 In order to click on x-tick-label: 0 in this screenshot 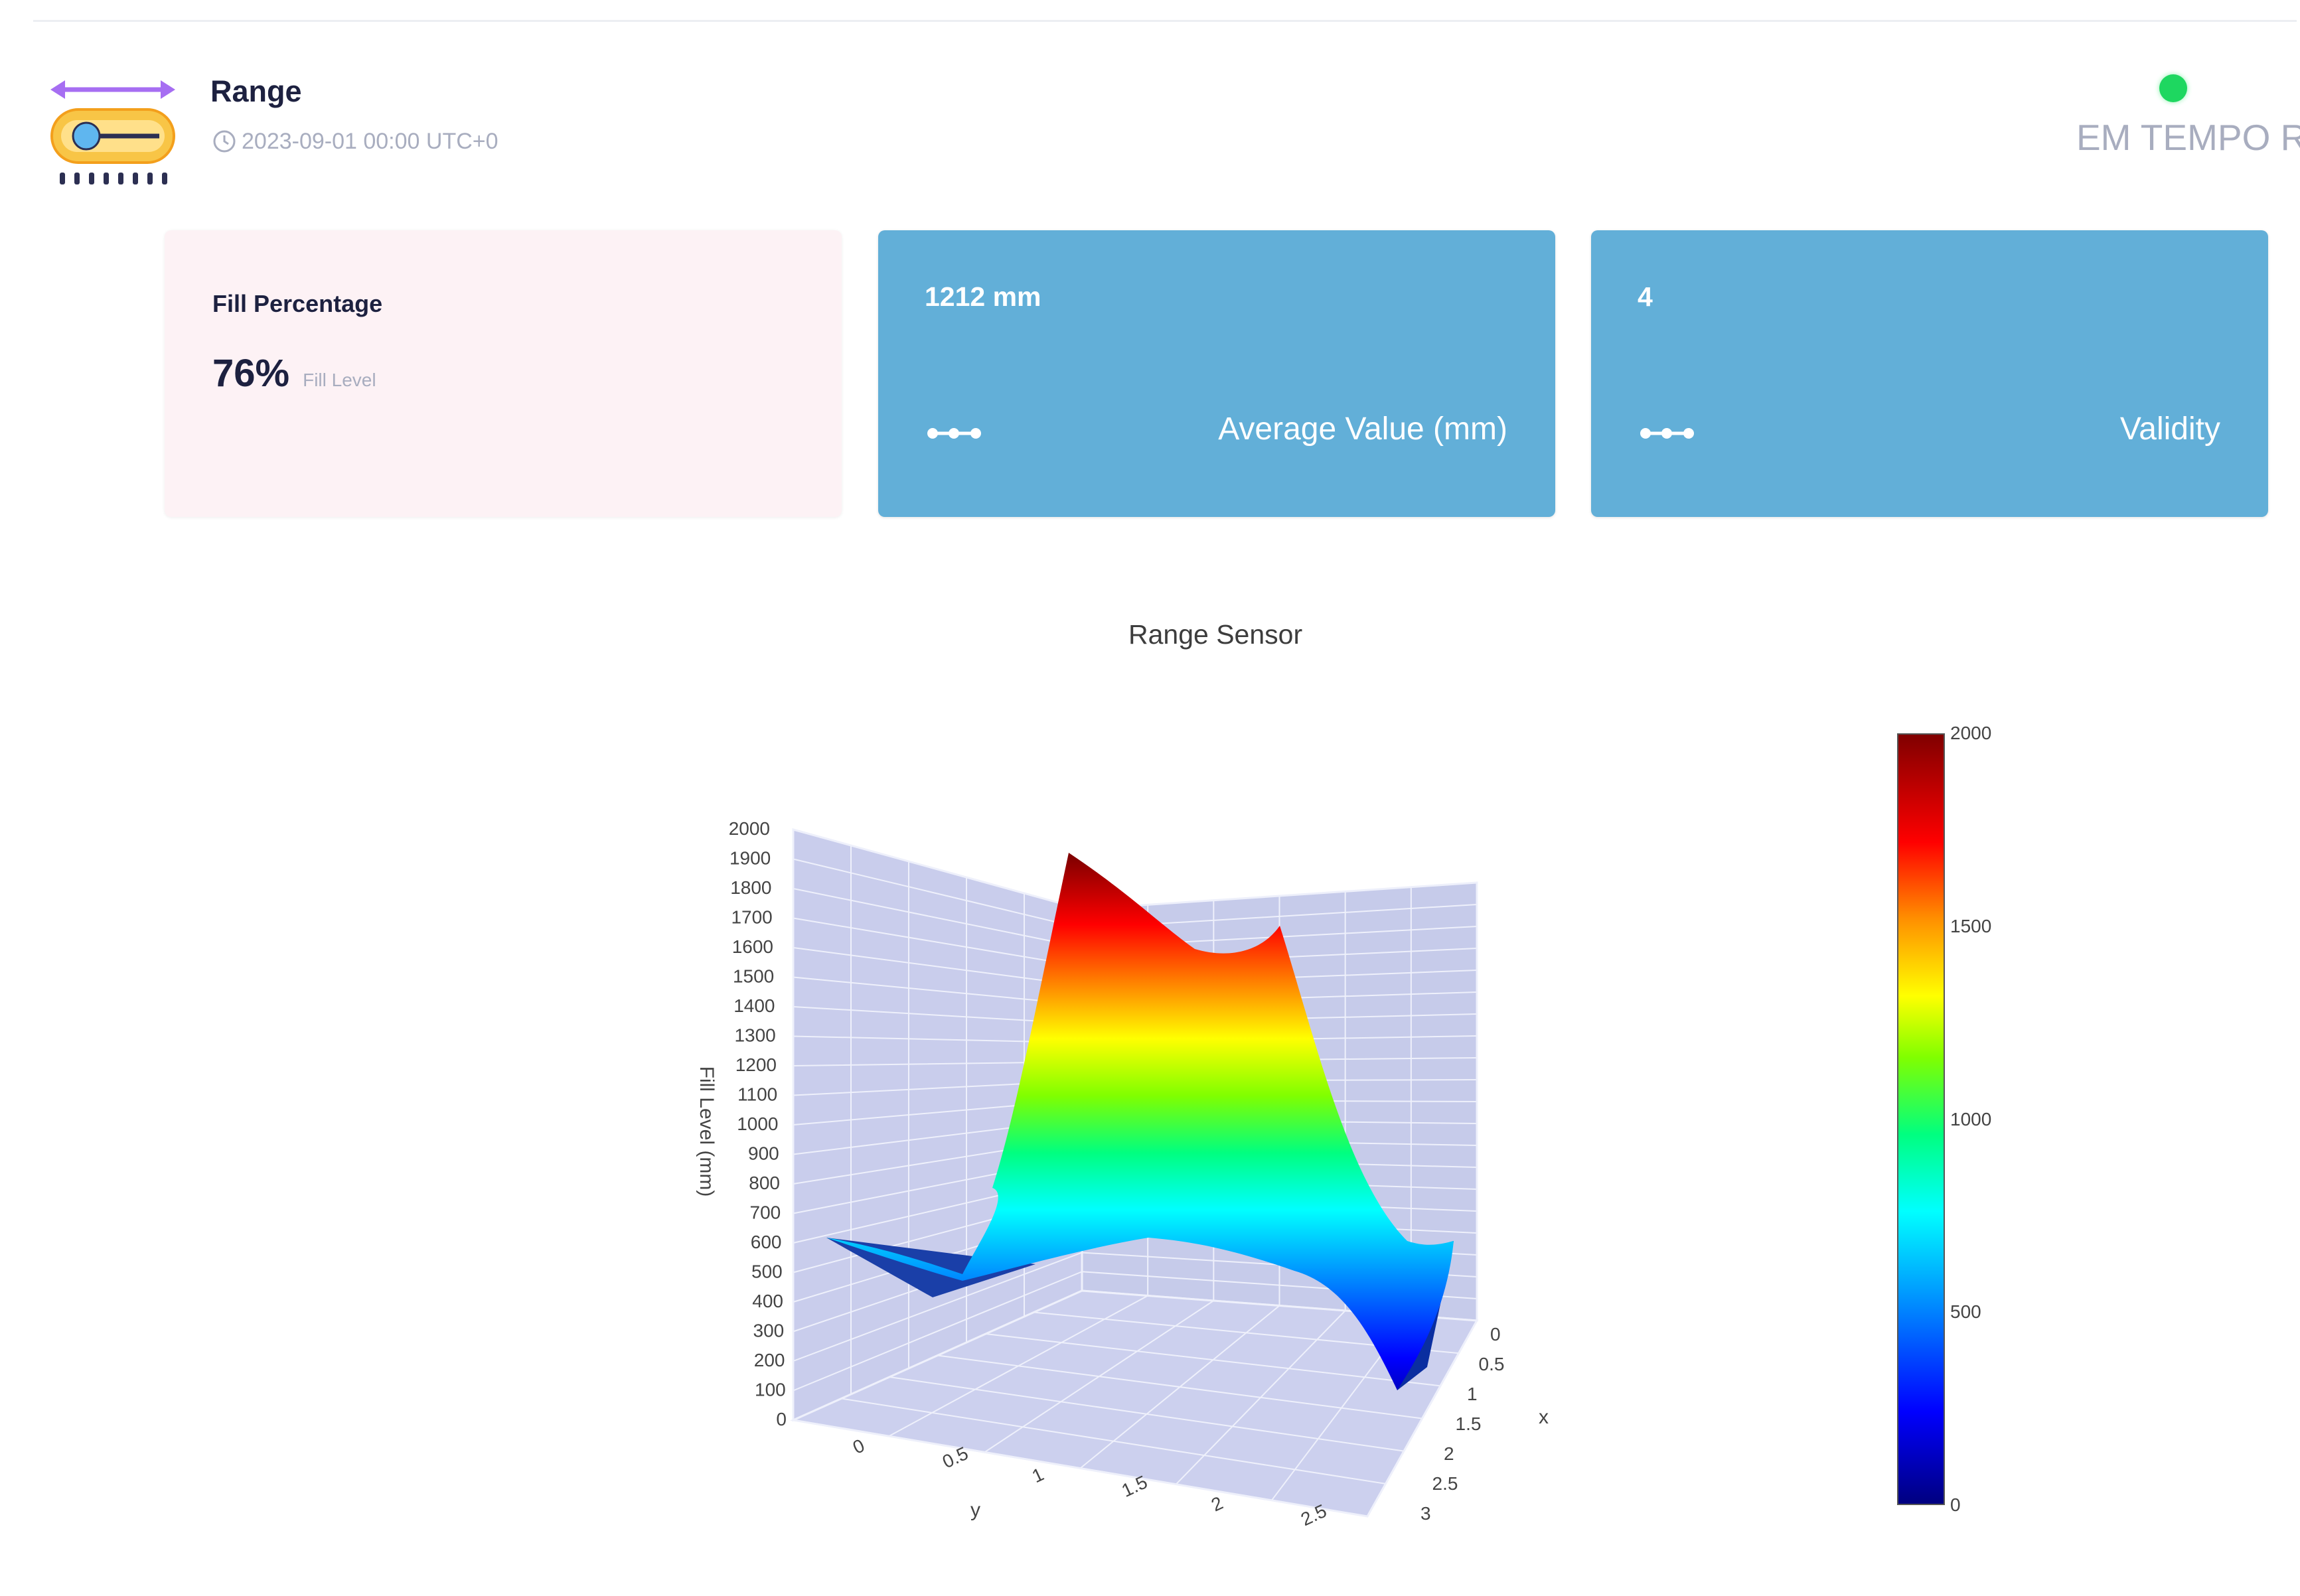, I will do `click(1495, 1334)`.